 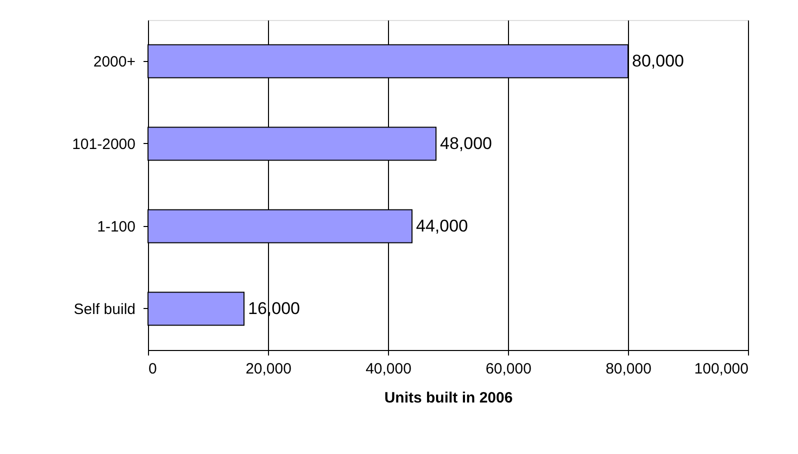 I want to click on x-tick-label: 100,000, so click(x=721, y=369).